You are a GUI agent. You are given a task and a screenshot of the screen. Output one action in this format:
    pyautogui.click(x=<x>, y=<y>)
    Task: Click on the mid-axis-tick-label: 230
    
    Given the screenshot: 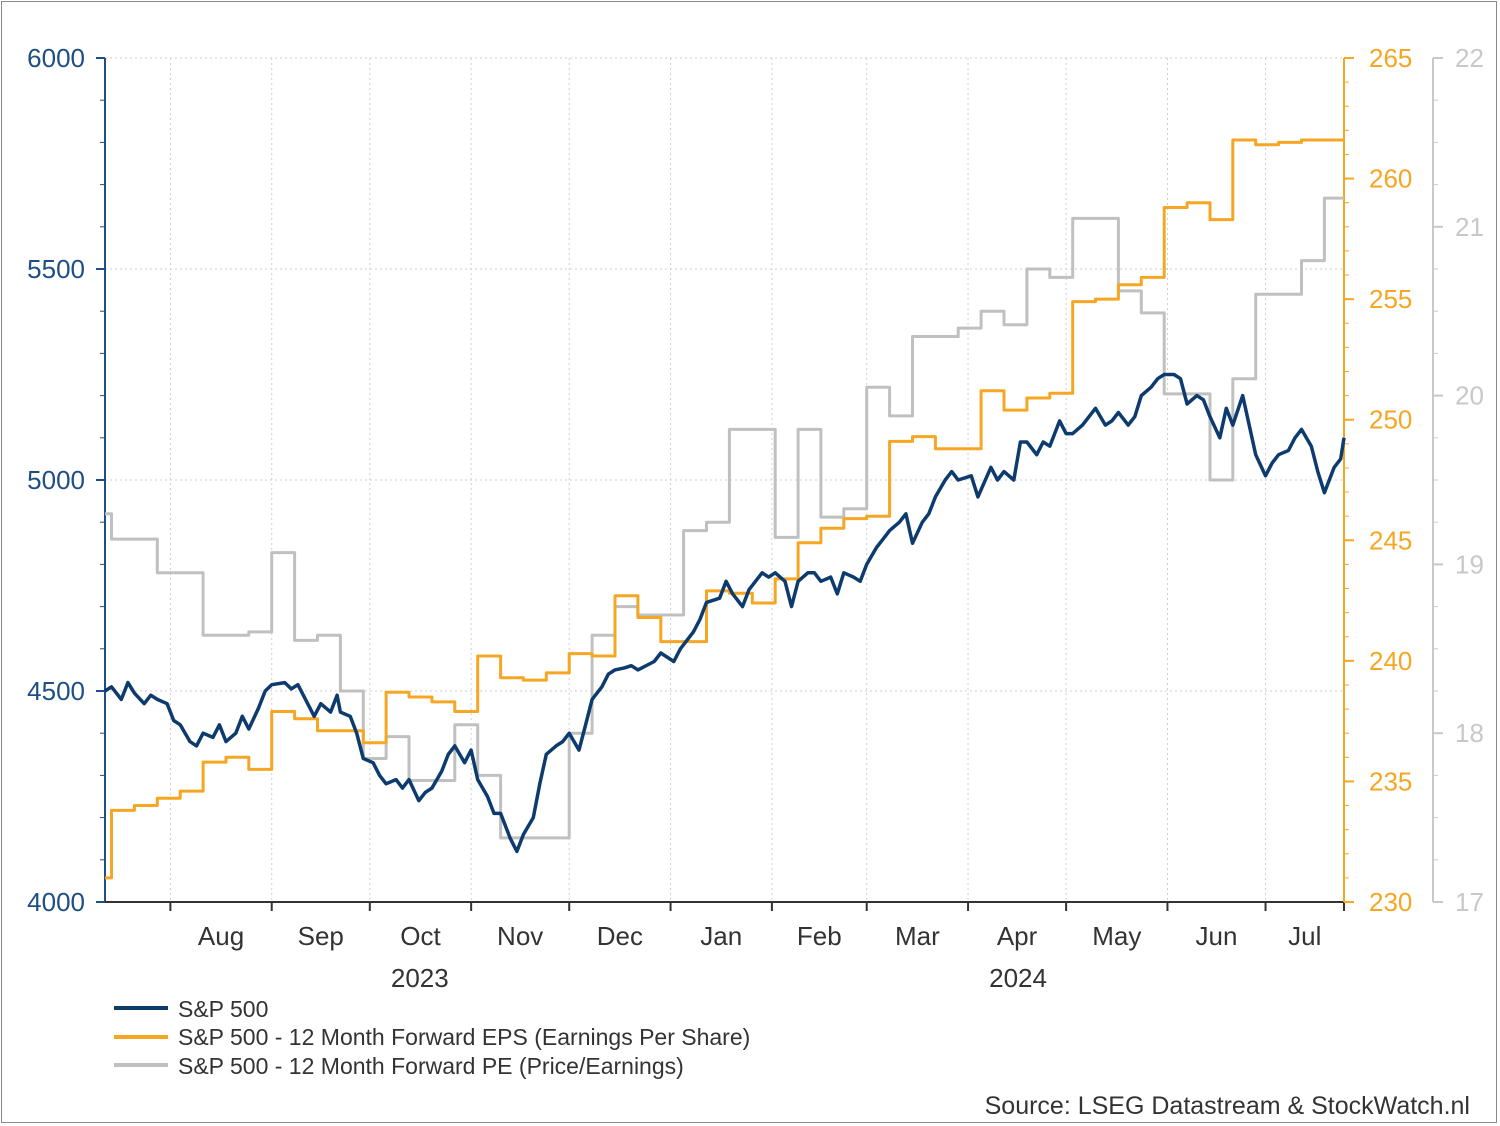 What is the action you would take?
    pyautogui.click(x=1390, y=902)
    